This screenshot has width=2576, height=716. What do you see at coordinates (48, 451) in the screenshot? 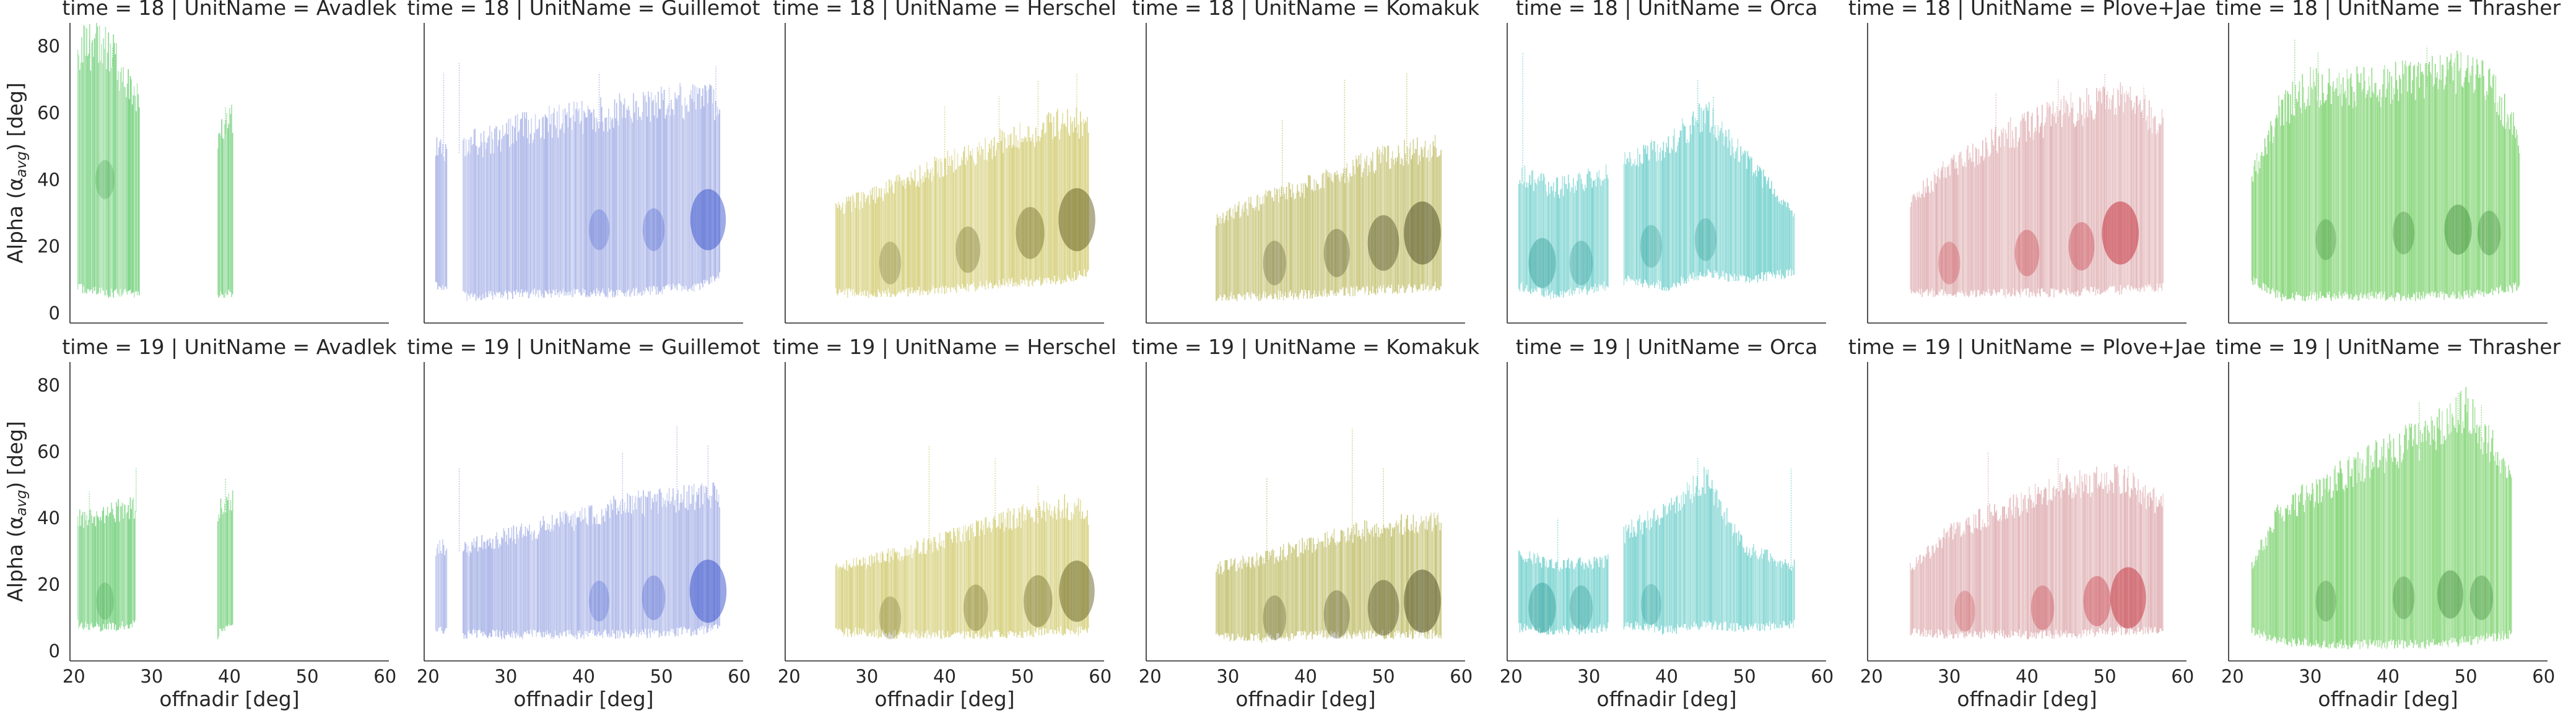
I see `y-tick-label: 60` at bounding box center [48, 451].